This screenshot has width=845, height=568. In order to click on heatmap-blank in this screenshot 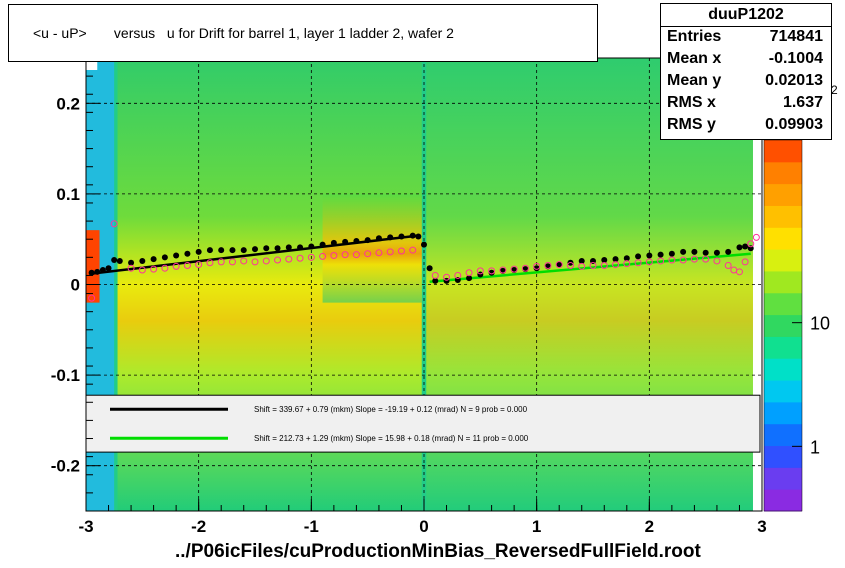, I will do `click(92, 64)`.